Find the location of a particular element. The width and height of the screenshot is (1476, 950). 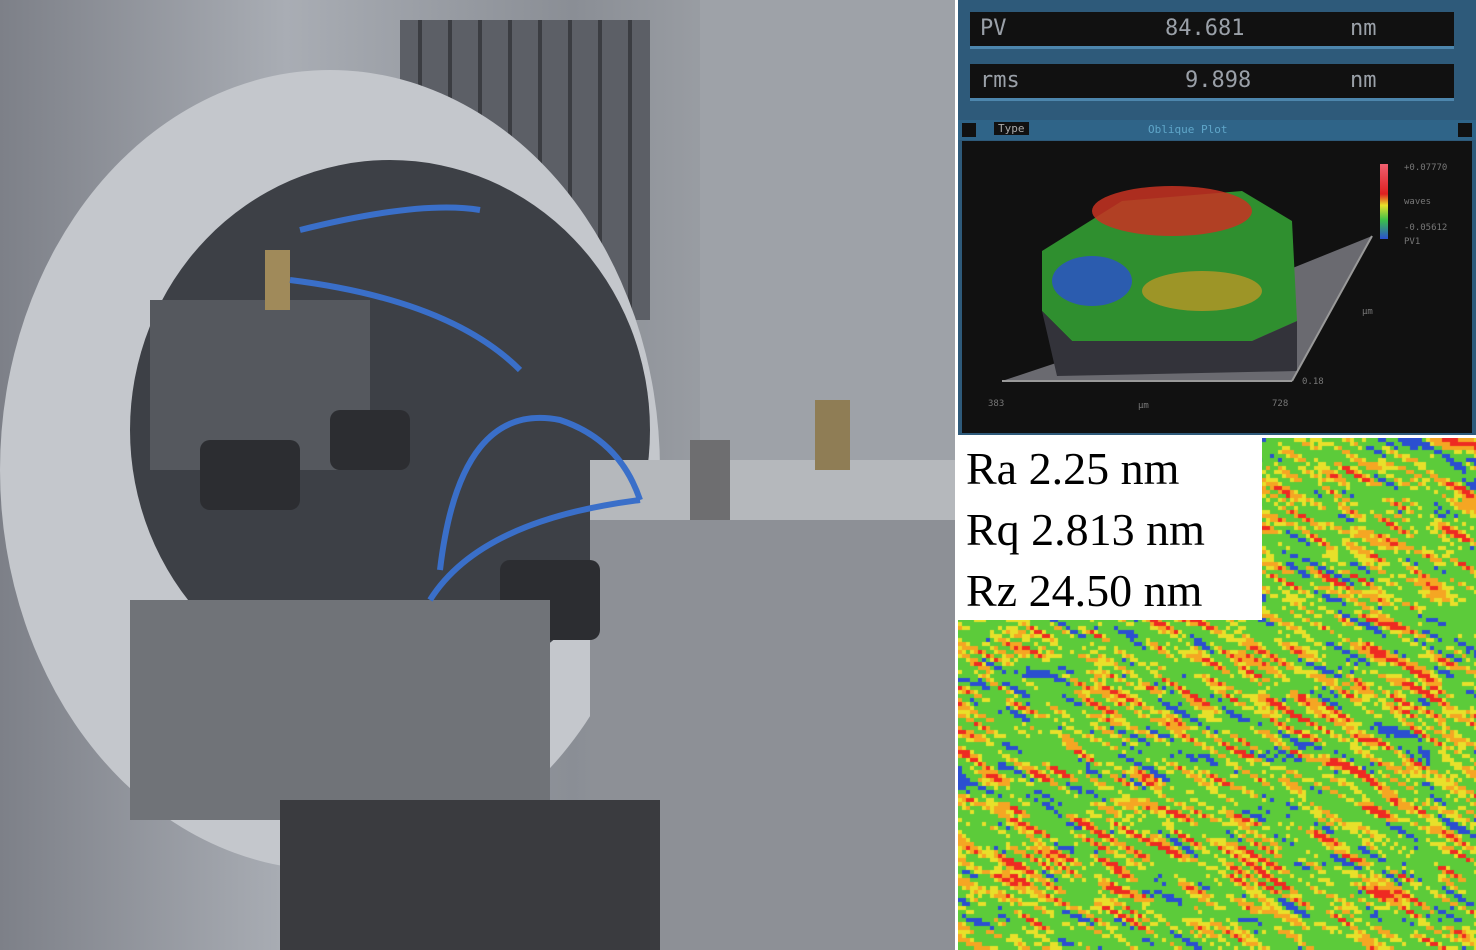

x-start: 383 is located at coordinates (996, 404).